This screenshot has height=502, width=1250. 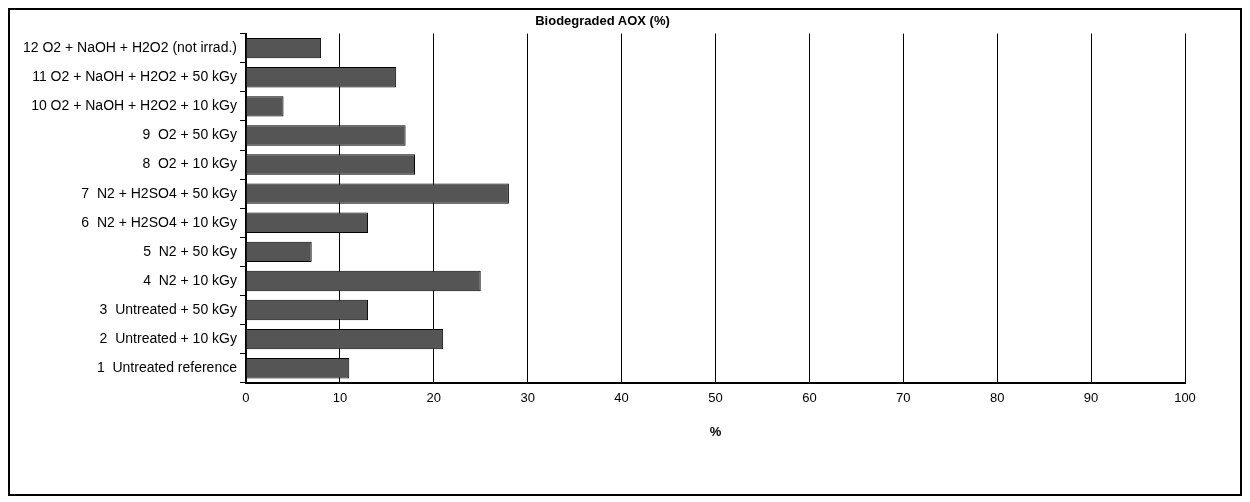 What do you see at coordinates (602, 21) in the screenshot?
I see `chart-title: Biodegraded AOX (%)` at bounding box center [602, 21].